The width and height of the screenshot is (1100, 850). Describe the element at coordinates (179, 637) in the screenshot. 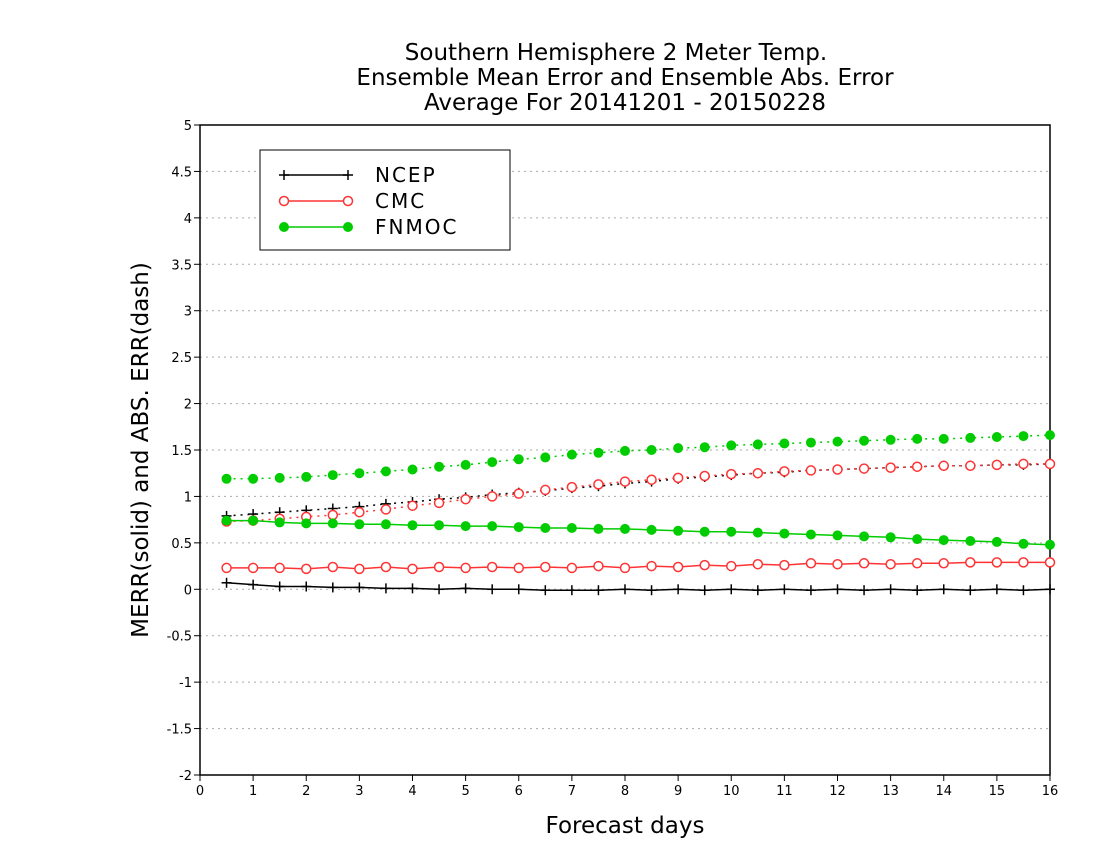

I see `y-tick-label: -0.5` at that location.